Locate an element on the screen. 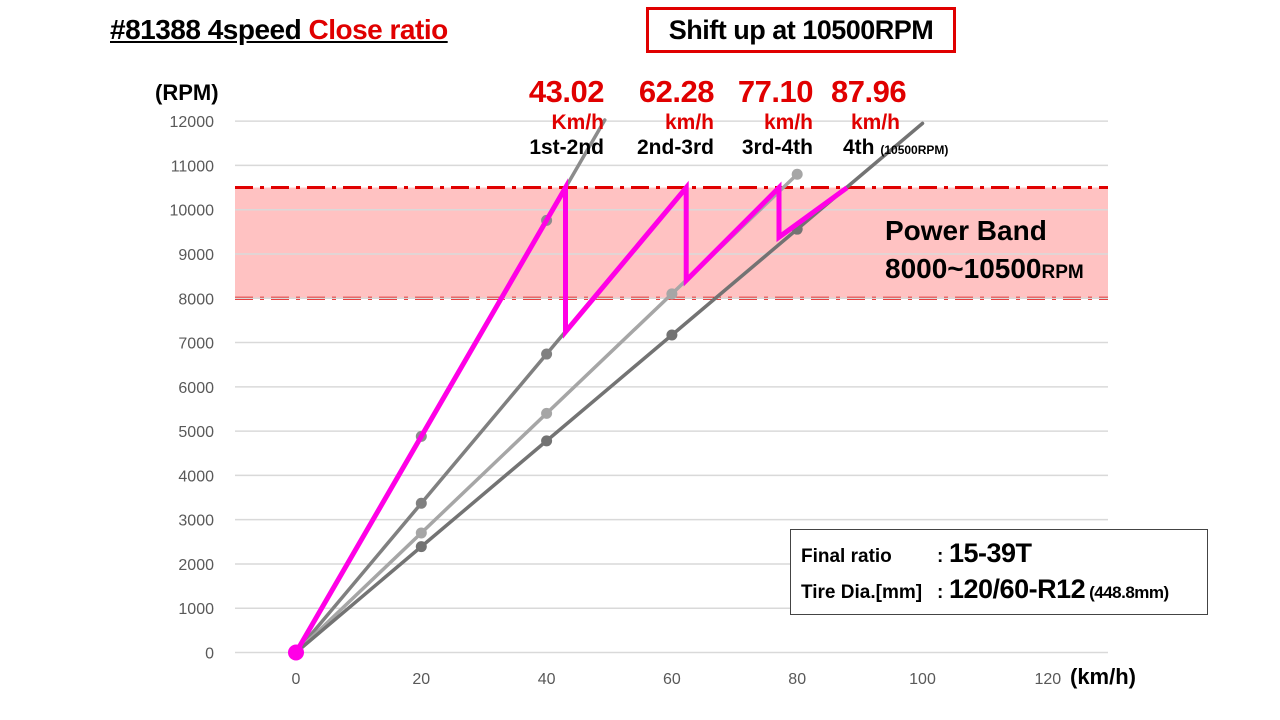 The height and width of the screenshot is (720, 1280). shift-speed-unit: Km/h is located at coordinates (578, 122).